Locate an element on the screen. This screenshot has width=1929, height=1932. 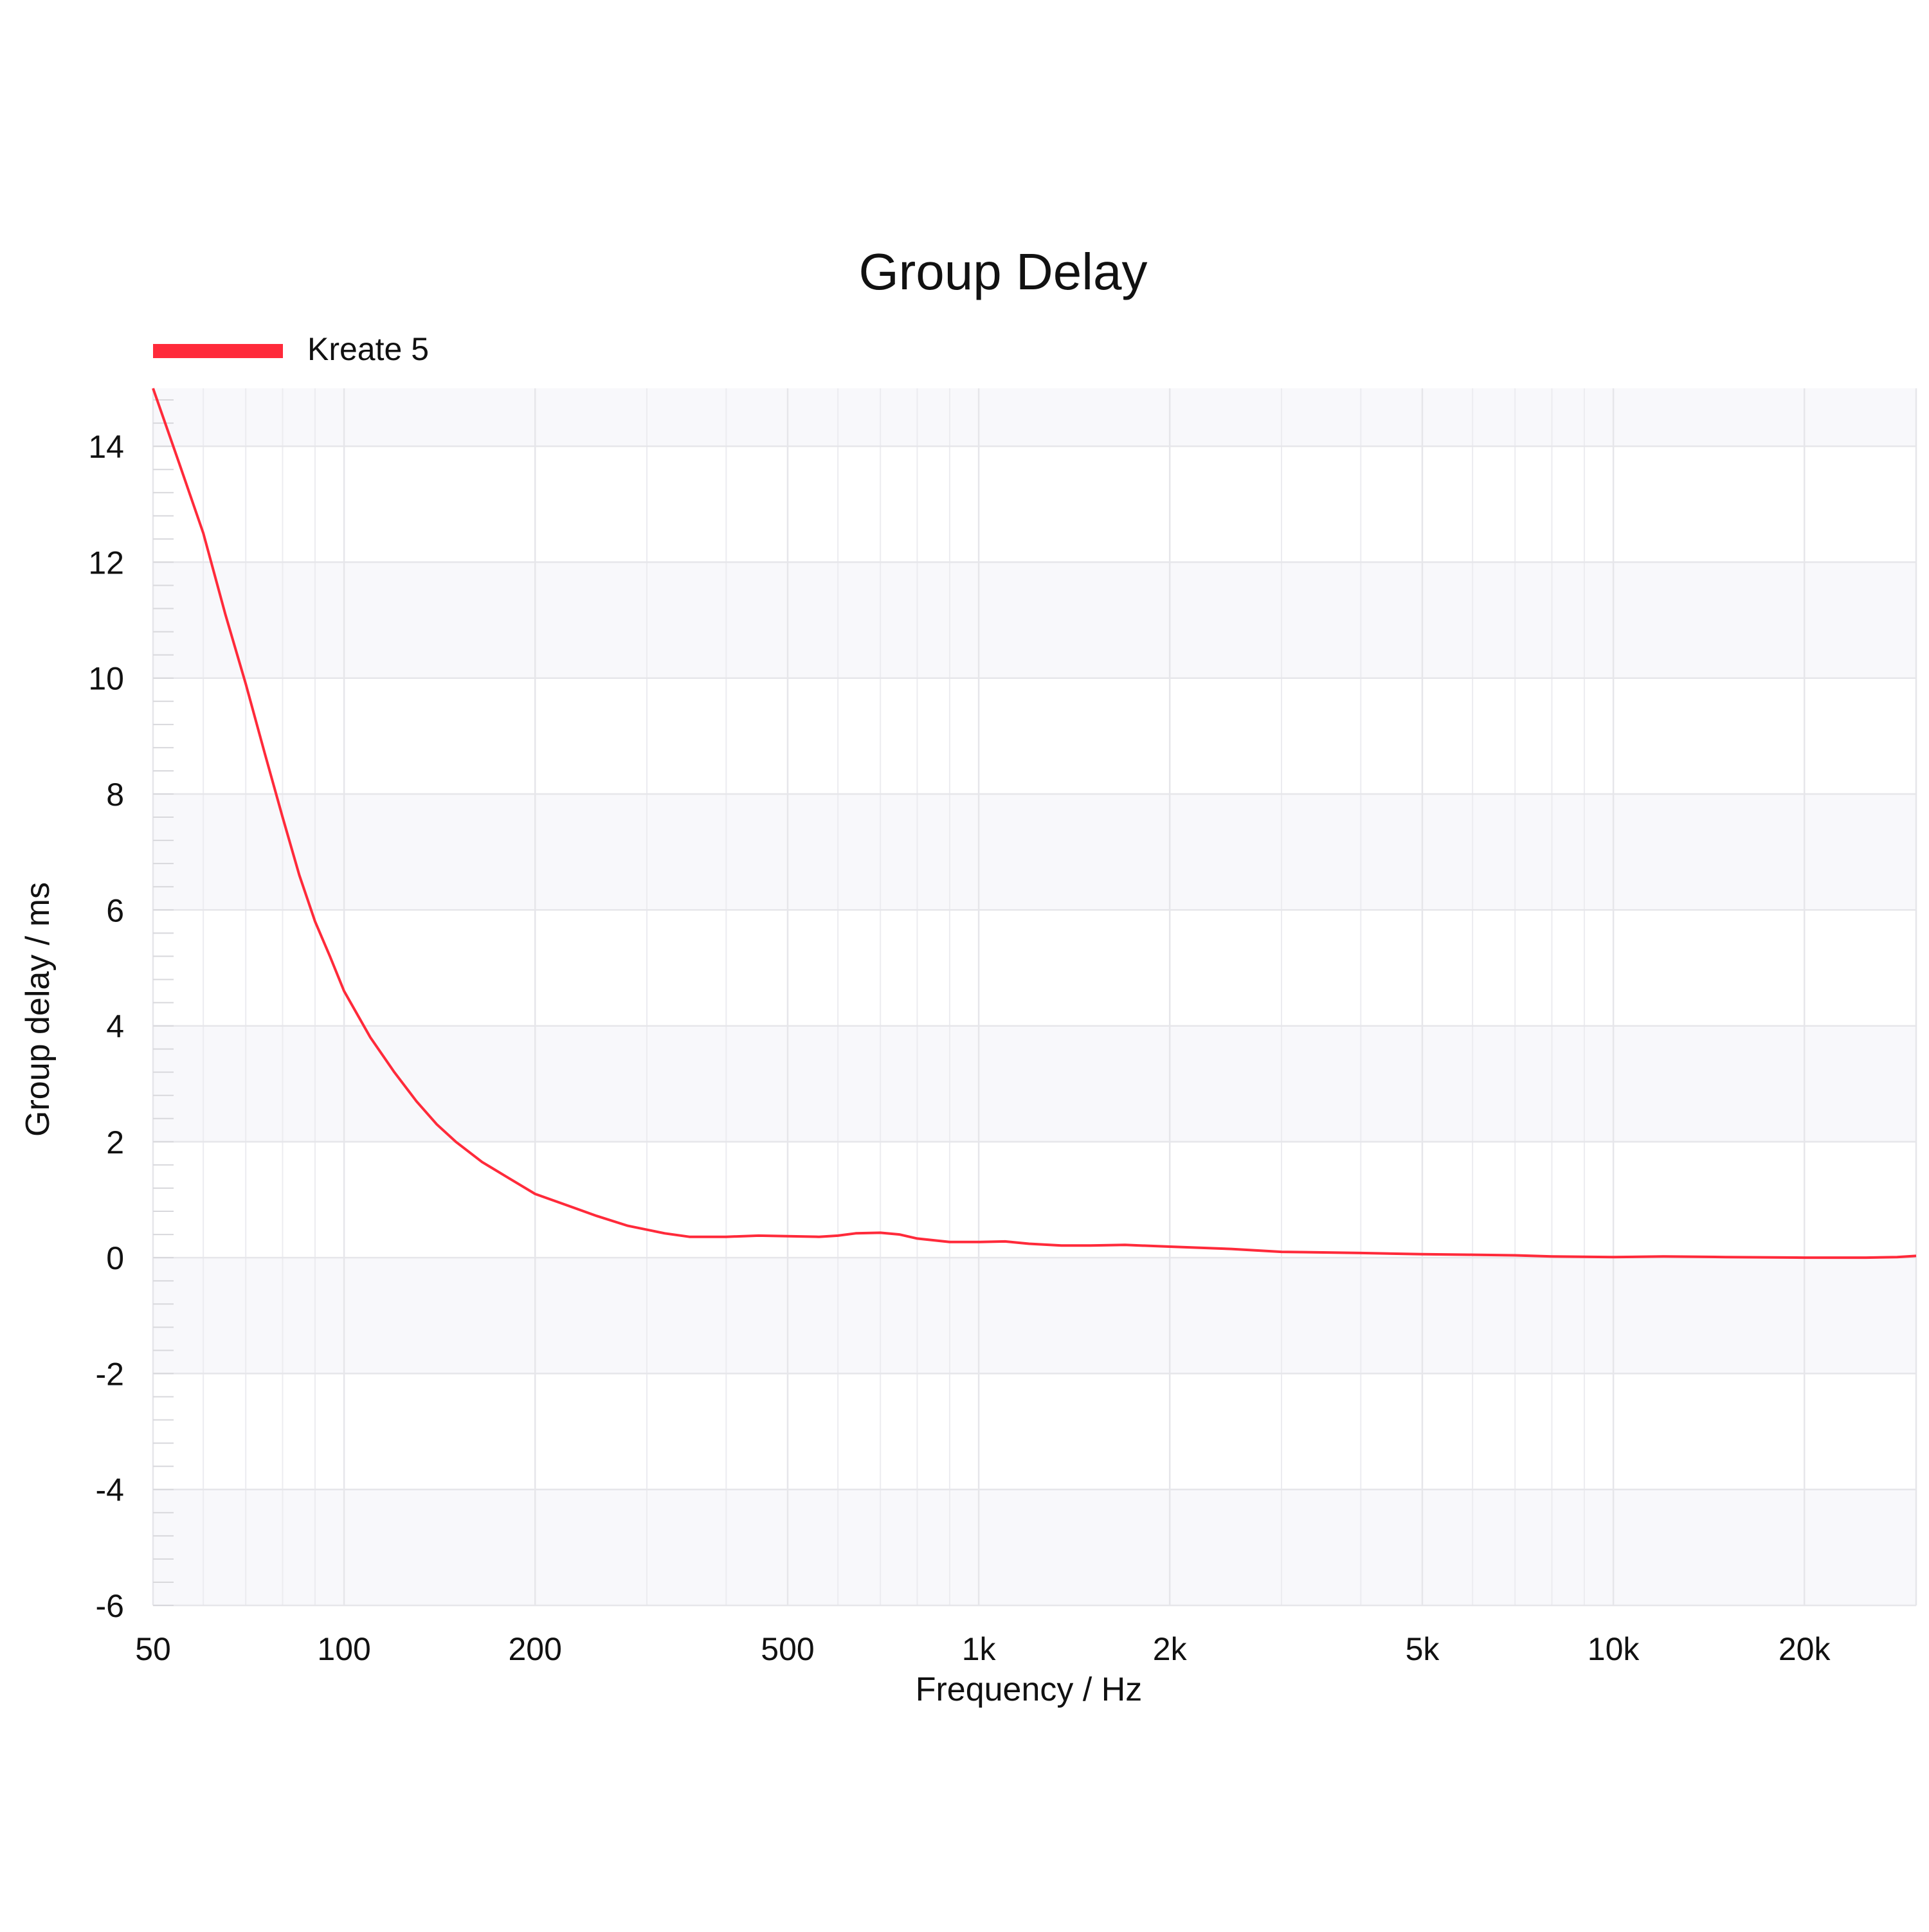
y-tick-label: 10 is located at coordinates (106, 679).